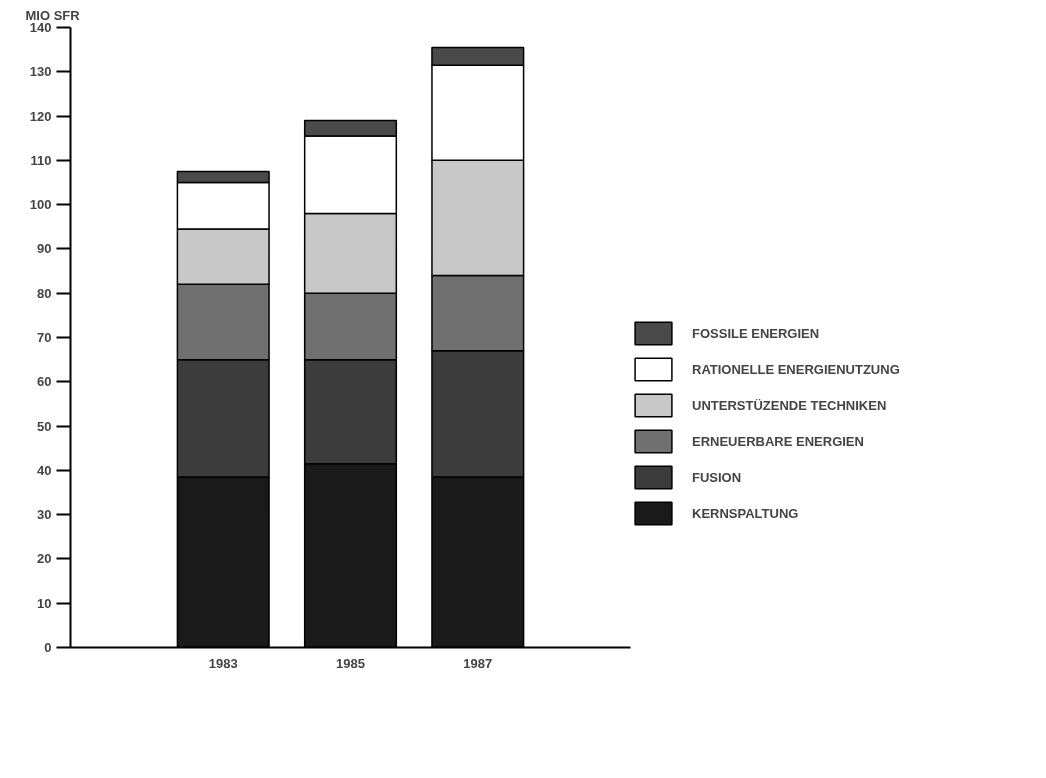 This screenshot has width=1046, height=778. What do you see at coordinates (44, 603) in the screenshot?
I see `y-tick-label: 10` at bounding box center [44, 603].